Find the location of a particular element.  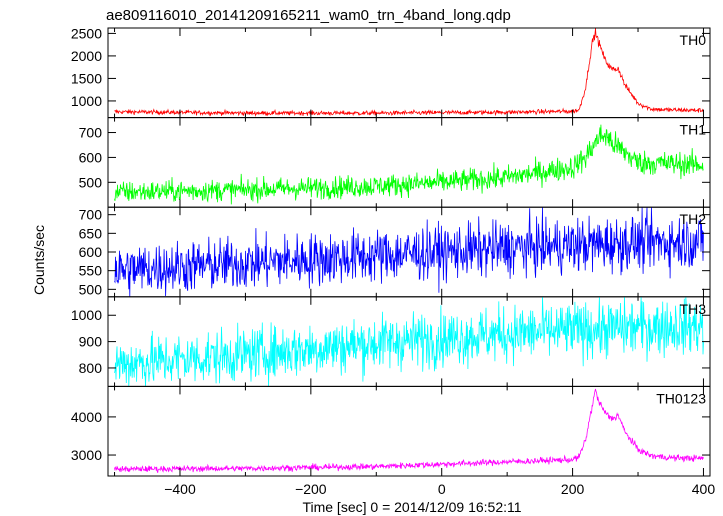

panel-frame is located at coordinates (409, 431).